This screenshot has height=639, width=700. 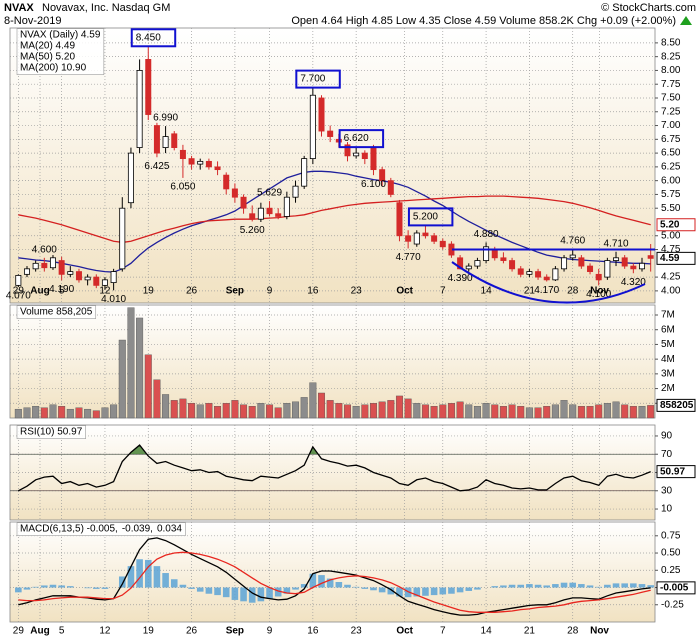 What do you see at coordinates (677, 405) in the screenshot?
I see `value-tag-label: 858205` at bounding box center [677, 405].